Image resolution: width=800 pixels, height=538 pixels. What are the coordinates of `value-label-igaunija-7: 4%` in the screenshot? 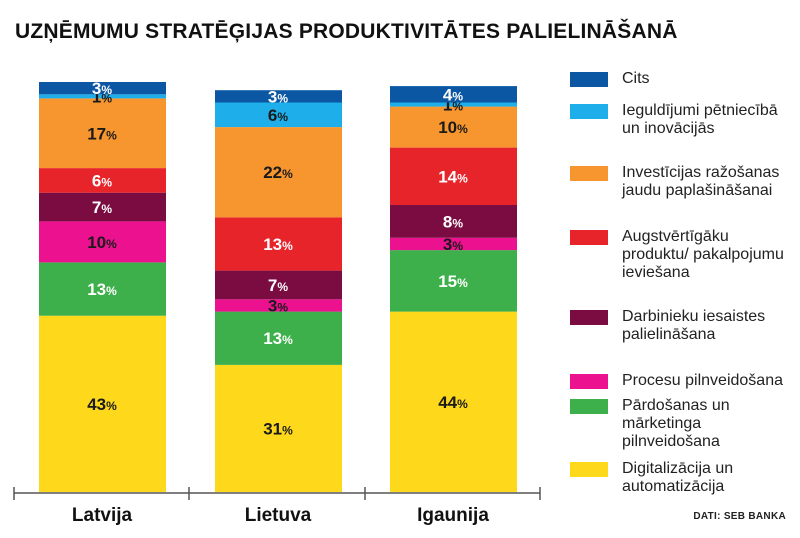 It's located at (453, 94).